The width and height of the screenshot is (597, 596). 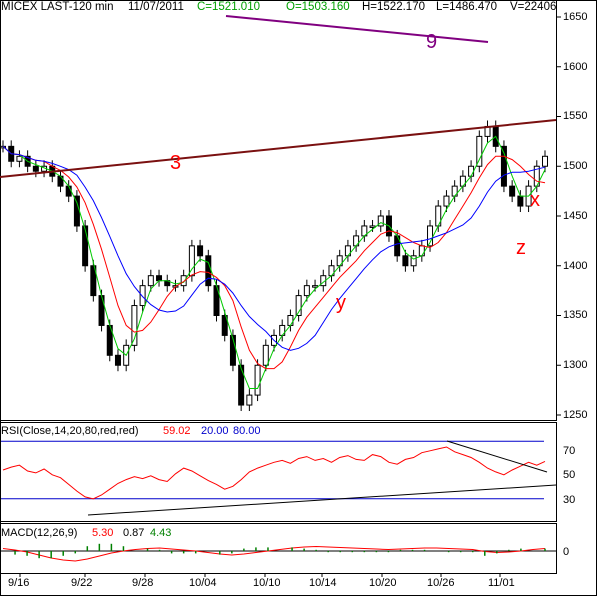 What do you see at coordinates (341, 303) in the screenshot?
I see `wave-label-y: y` at bounding box center [341, 303].